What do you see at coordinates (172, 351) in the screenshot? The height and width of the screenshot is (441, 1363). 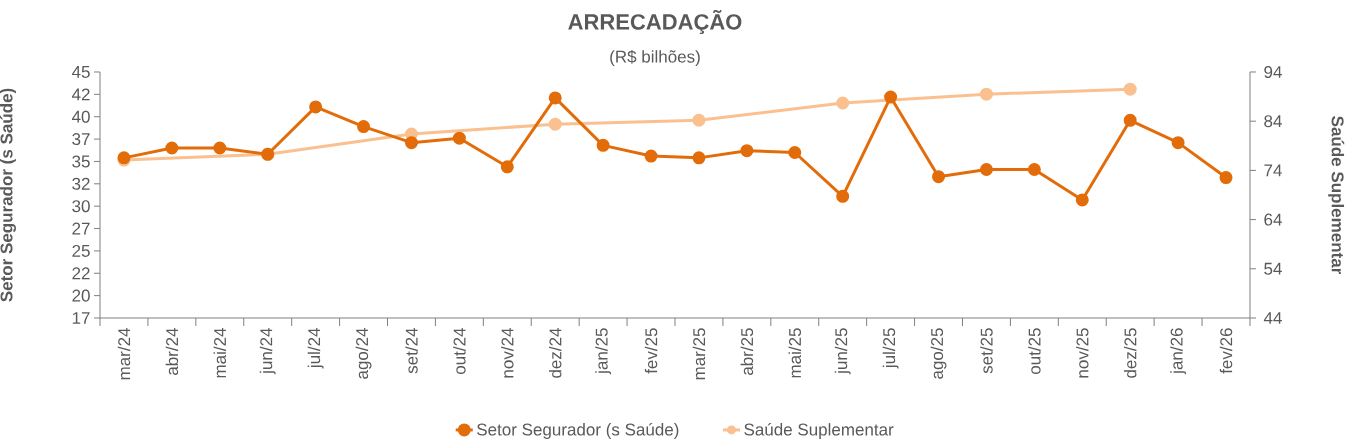 I see `x-tick-label: abr/24` at bounding box center [172, 351].